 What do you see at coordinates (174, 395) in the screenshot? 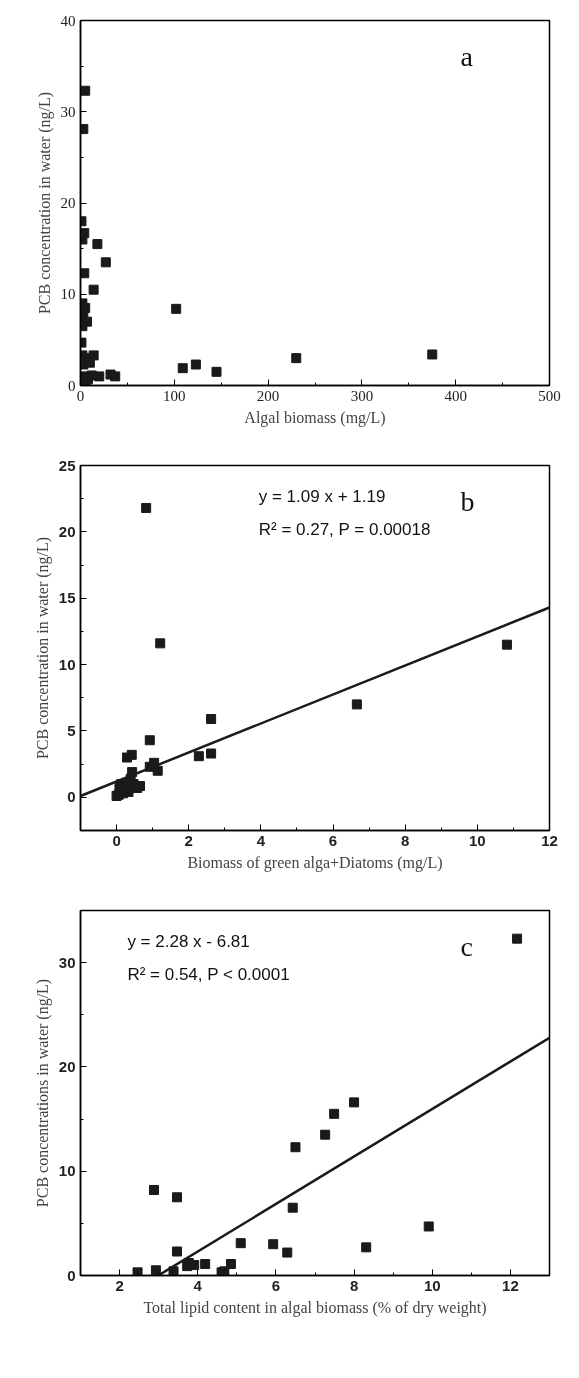
I see `x-tick-label: 100` at bounding box center [174, 395].